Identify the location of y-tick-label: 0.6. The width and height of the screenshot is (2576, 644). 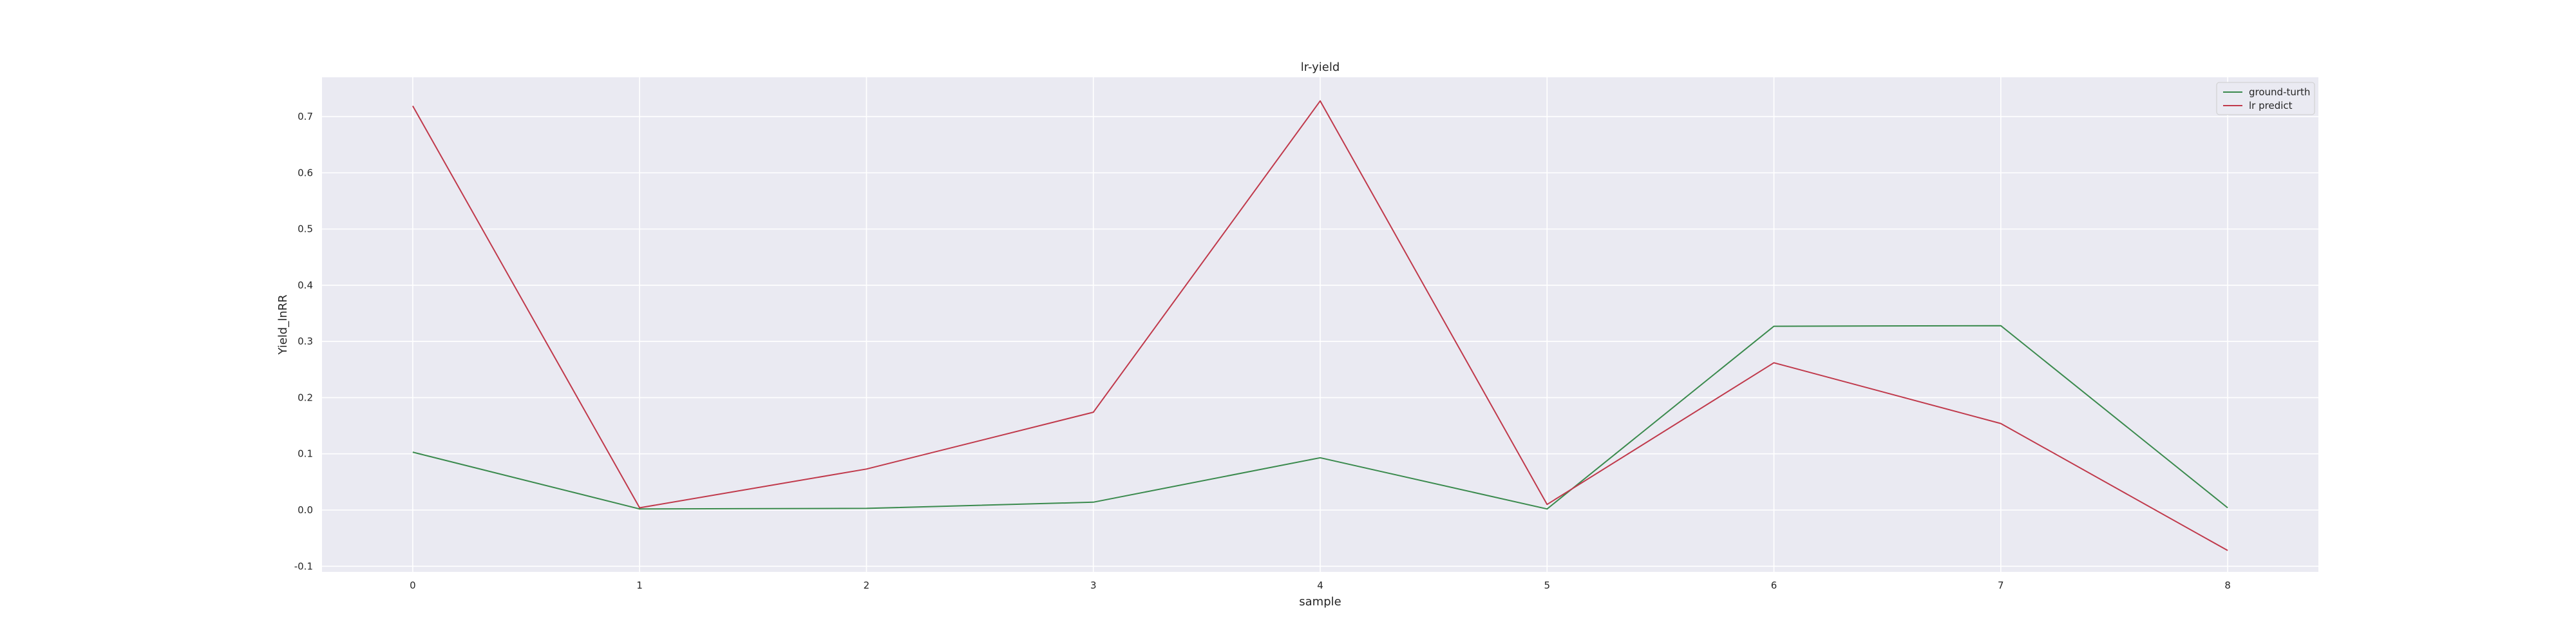
(305, 173).